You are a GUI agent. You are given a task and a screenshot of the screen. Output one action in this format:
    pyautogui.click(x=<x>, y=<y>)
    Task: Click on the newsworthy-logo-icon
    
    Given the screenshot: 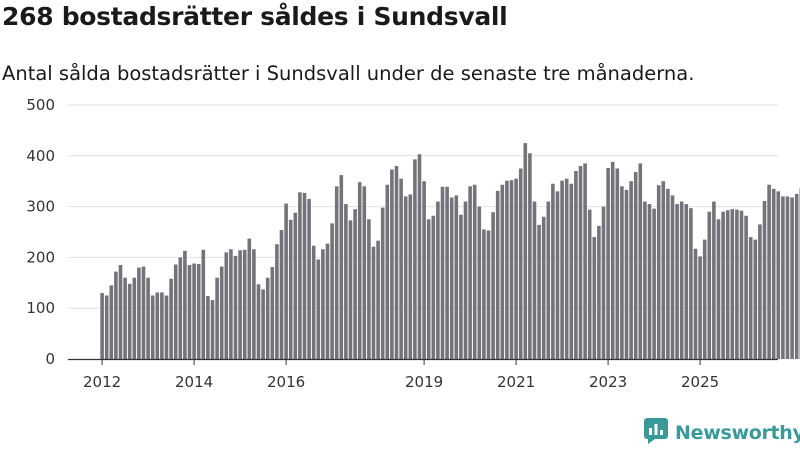 What is the action you would take?
    pyautogui.click(x=656, y=433)
    